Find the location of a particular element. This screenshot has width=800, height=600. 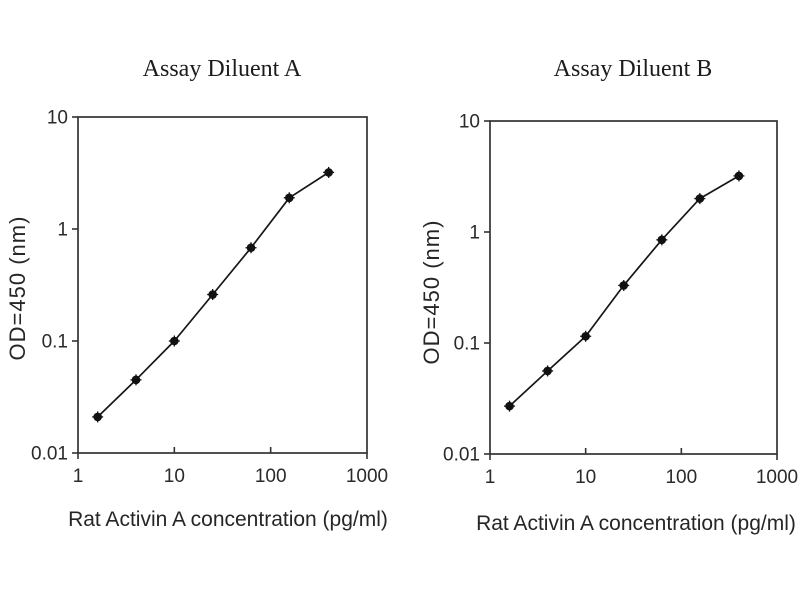

chart-title: Assay Diluent A is located at coordinates (222, 69).